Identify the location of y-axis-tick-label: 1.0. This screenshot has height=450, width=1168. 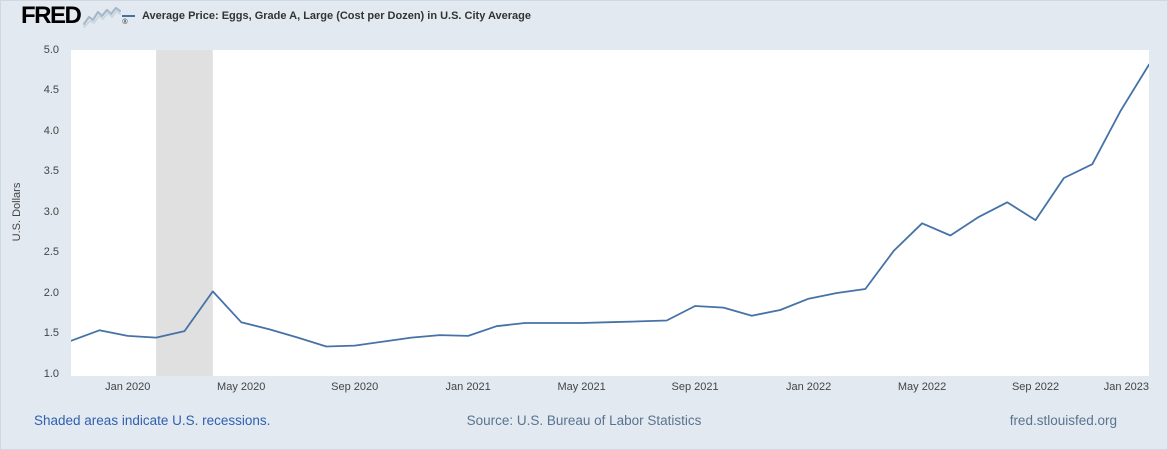
(51, 373).